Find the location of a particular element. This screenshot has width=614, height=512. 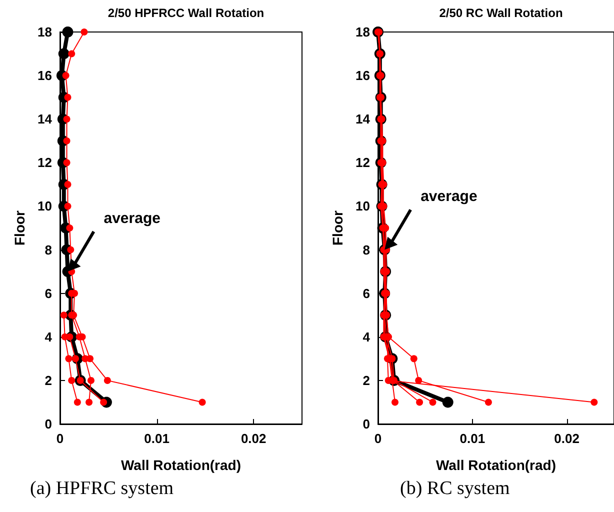

chart-title: 2/50 HPFRCC Wall Rotation is located at coordinates (186, 13).